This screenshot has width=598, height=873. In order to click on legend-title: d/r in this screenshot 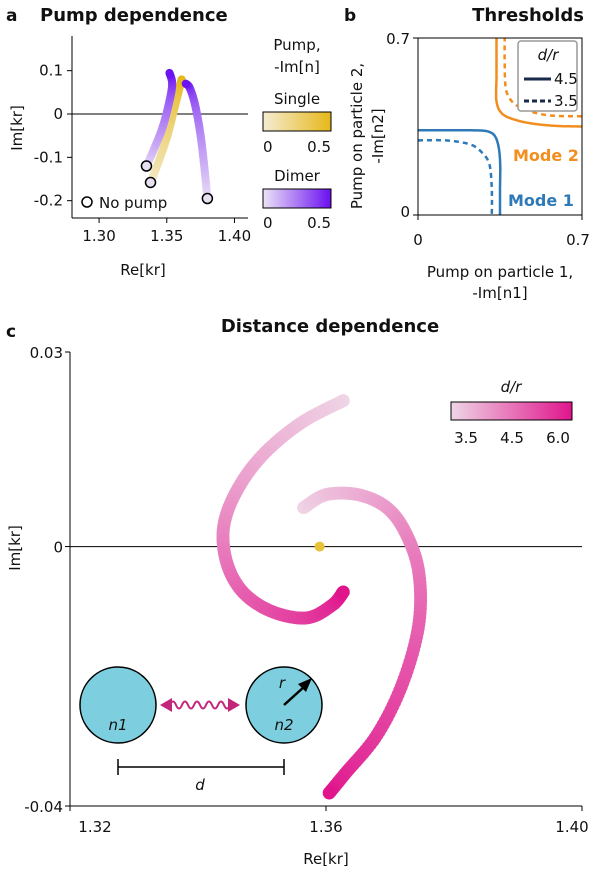, I will do `click(549, 55)`.